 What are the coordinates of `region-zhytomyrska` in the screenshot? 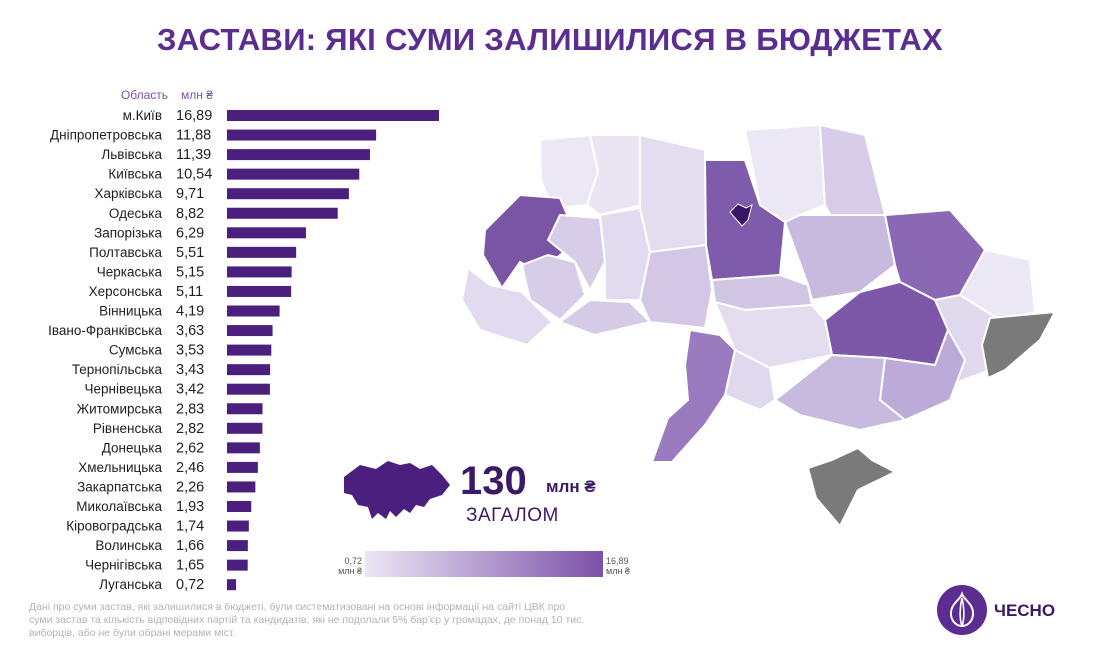 It's located at (673, 193).